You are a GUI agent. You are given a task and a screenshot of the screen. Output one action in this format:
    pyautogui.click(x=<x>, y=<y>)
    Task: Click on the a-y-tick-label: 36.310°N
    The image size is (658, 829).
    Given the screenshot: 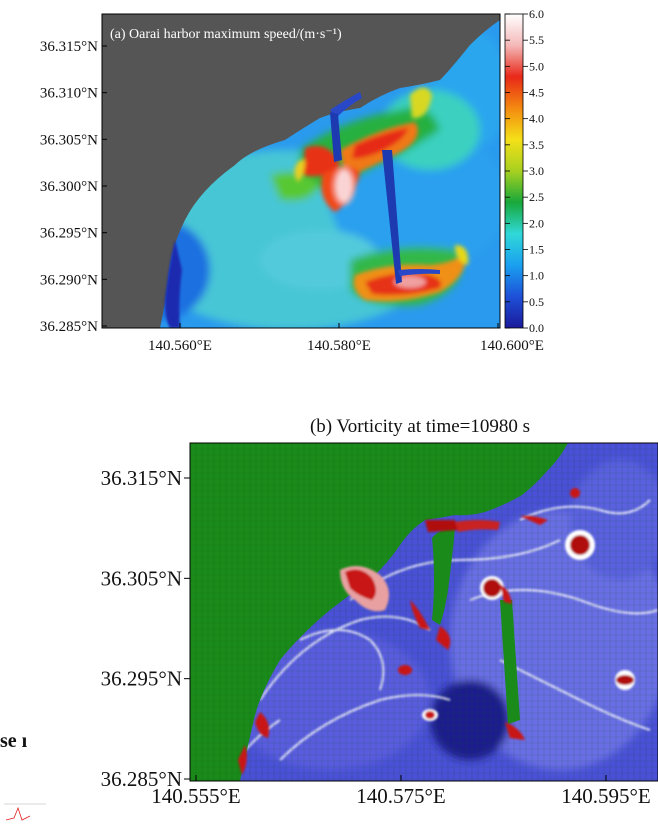 What is the action you would take?
    pyautogui.click(x=69, y=94)
    